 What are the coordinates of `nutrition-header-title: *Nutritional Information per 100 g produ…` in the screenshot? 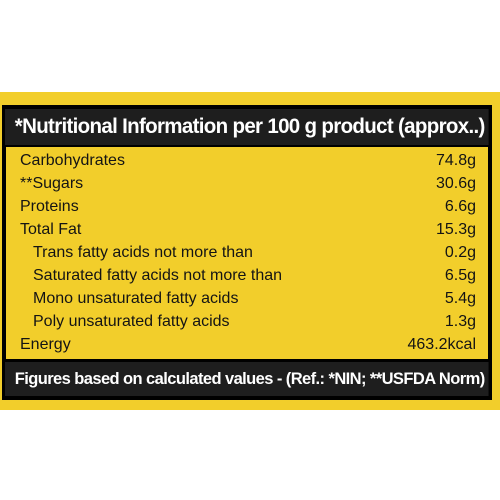 It's located at (247, 127).